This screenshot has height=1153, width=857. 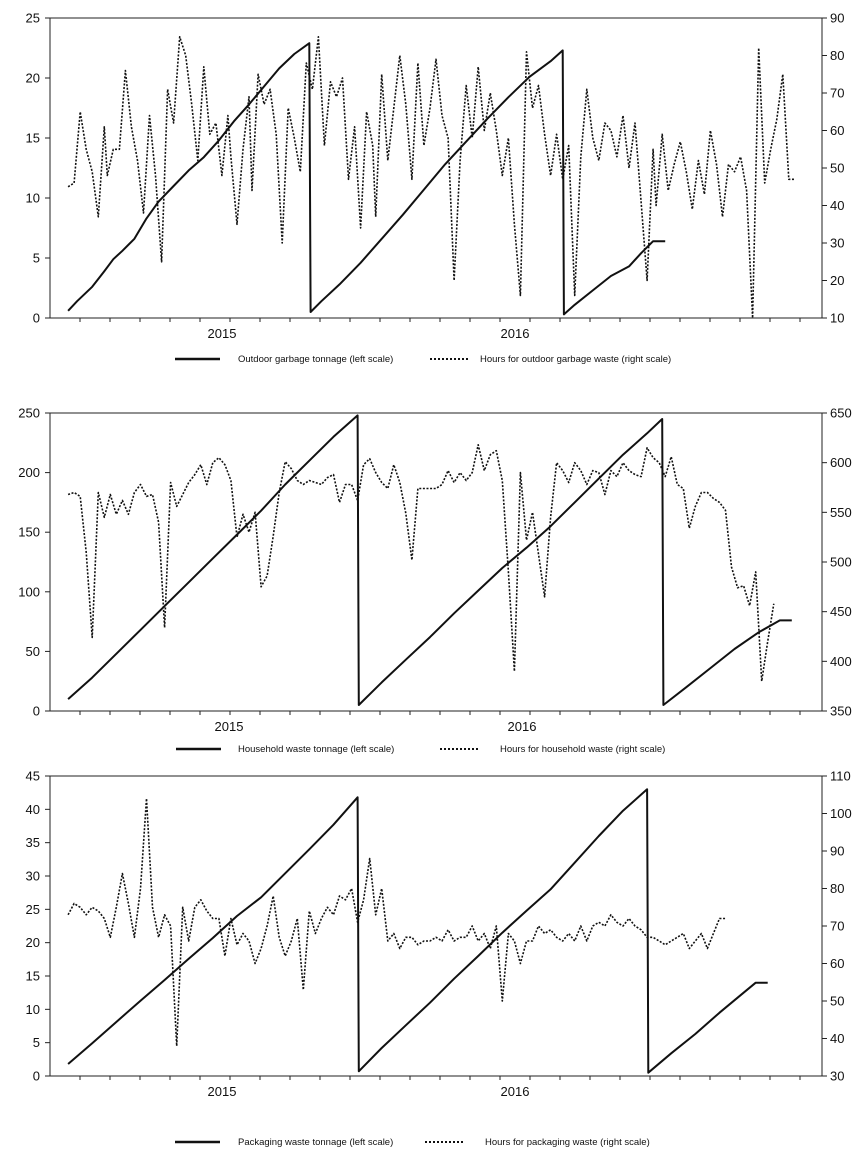 I want to click on right-tick-label: 450, so click(x=841, y=611).